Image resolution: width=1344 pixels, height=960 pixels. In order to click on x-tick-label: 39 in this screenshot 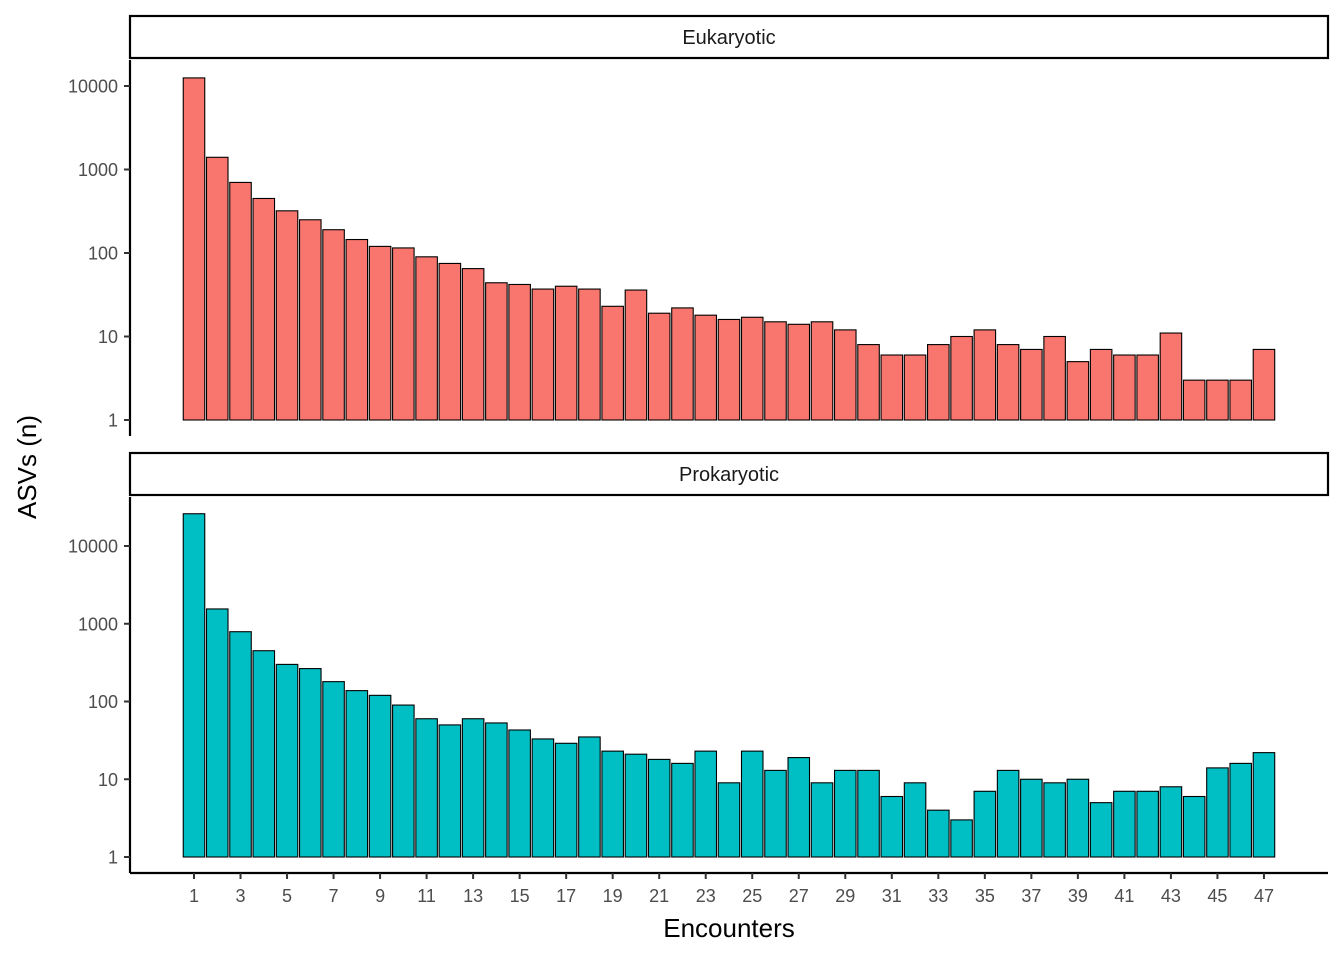, I will do `click(1078, 896)`.